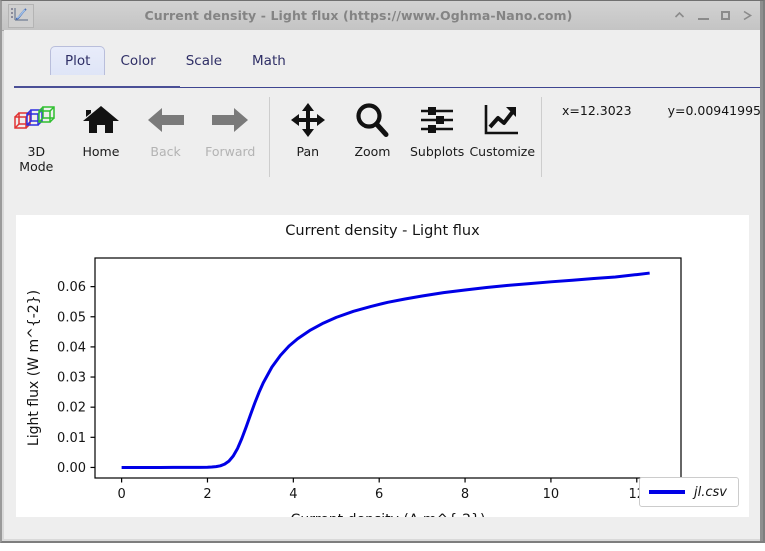 The image size is (765, 551). Describe the element at coordinates (71, 438) in the screenshot. I see `y-tick-label: 0.01` at that location.